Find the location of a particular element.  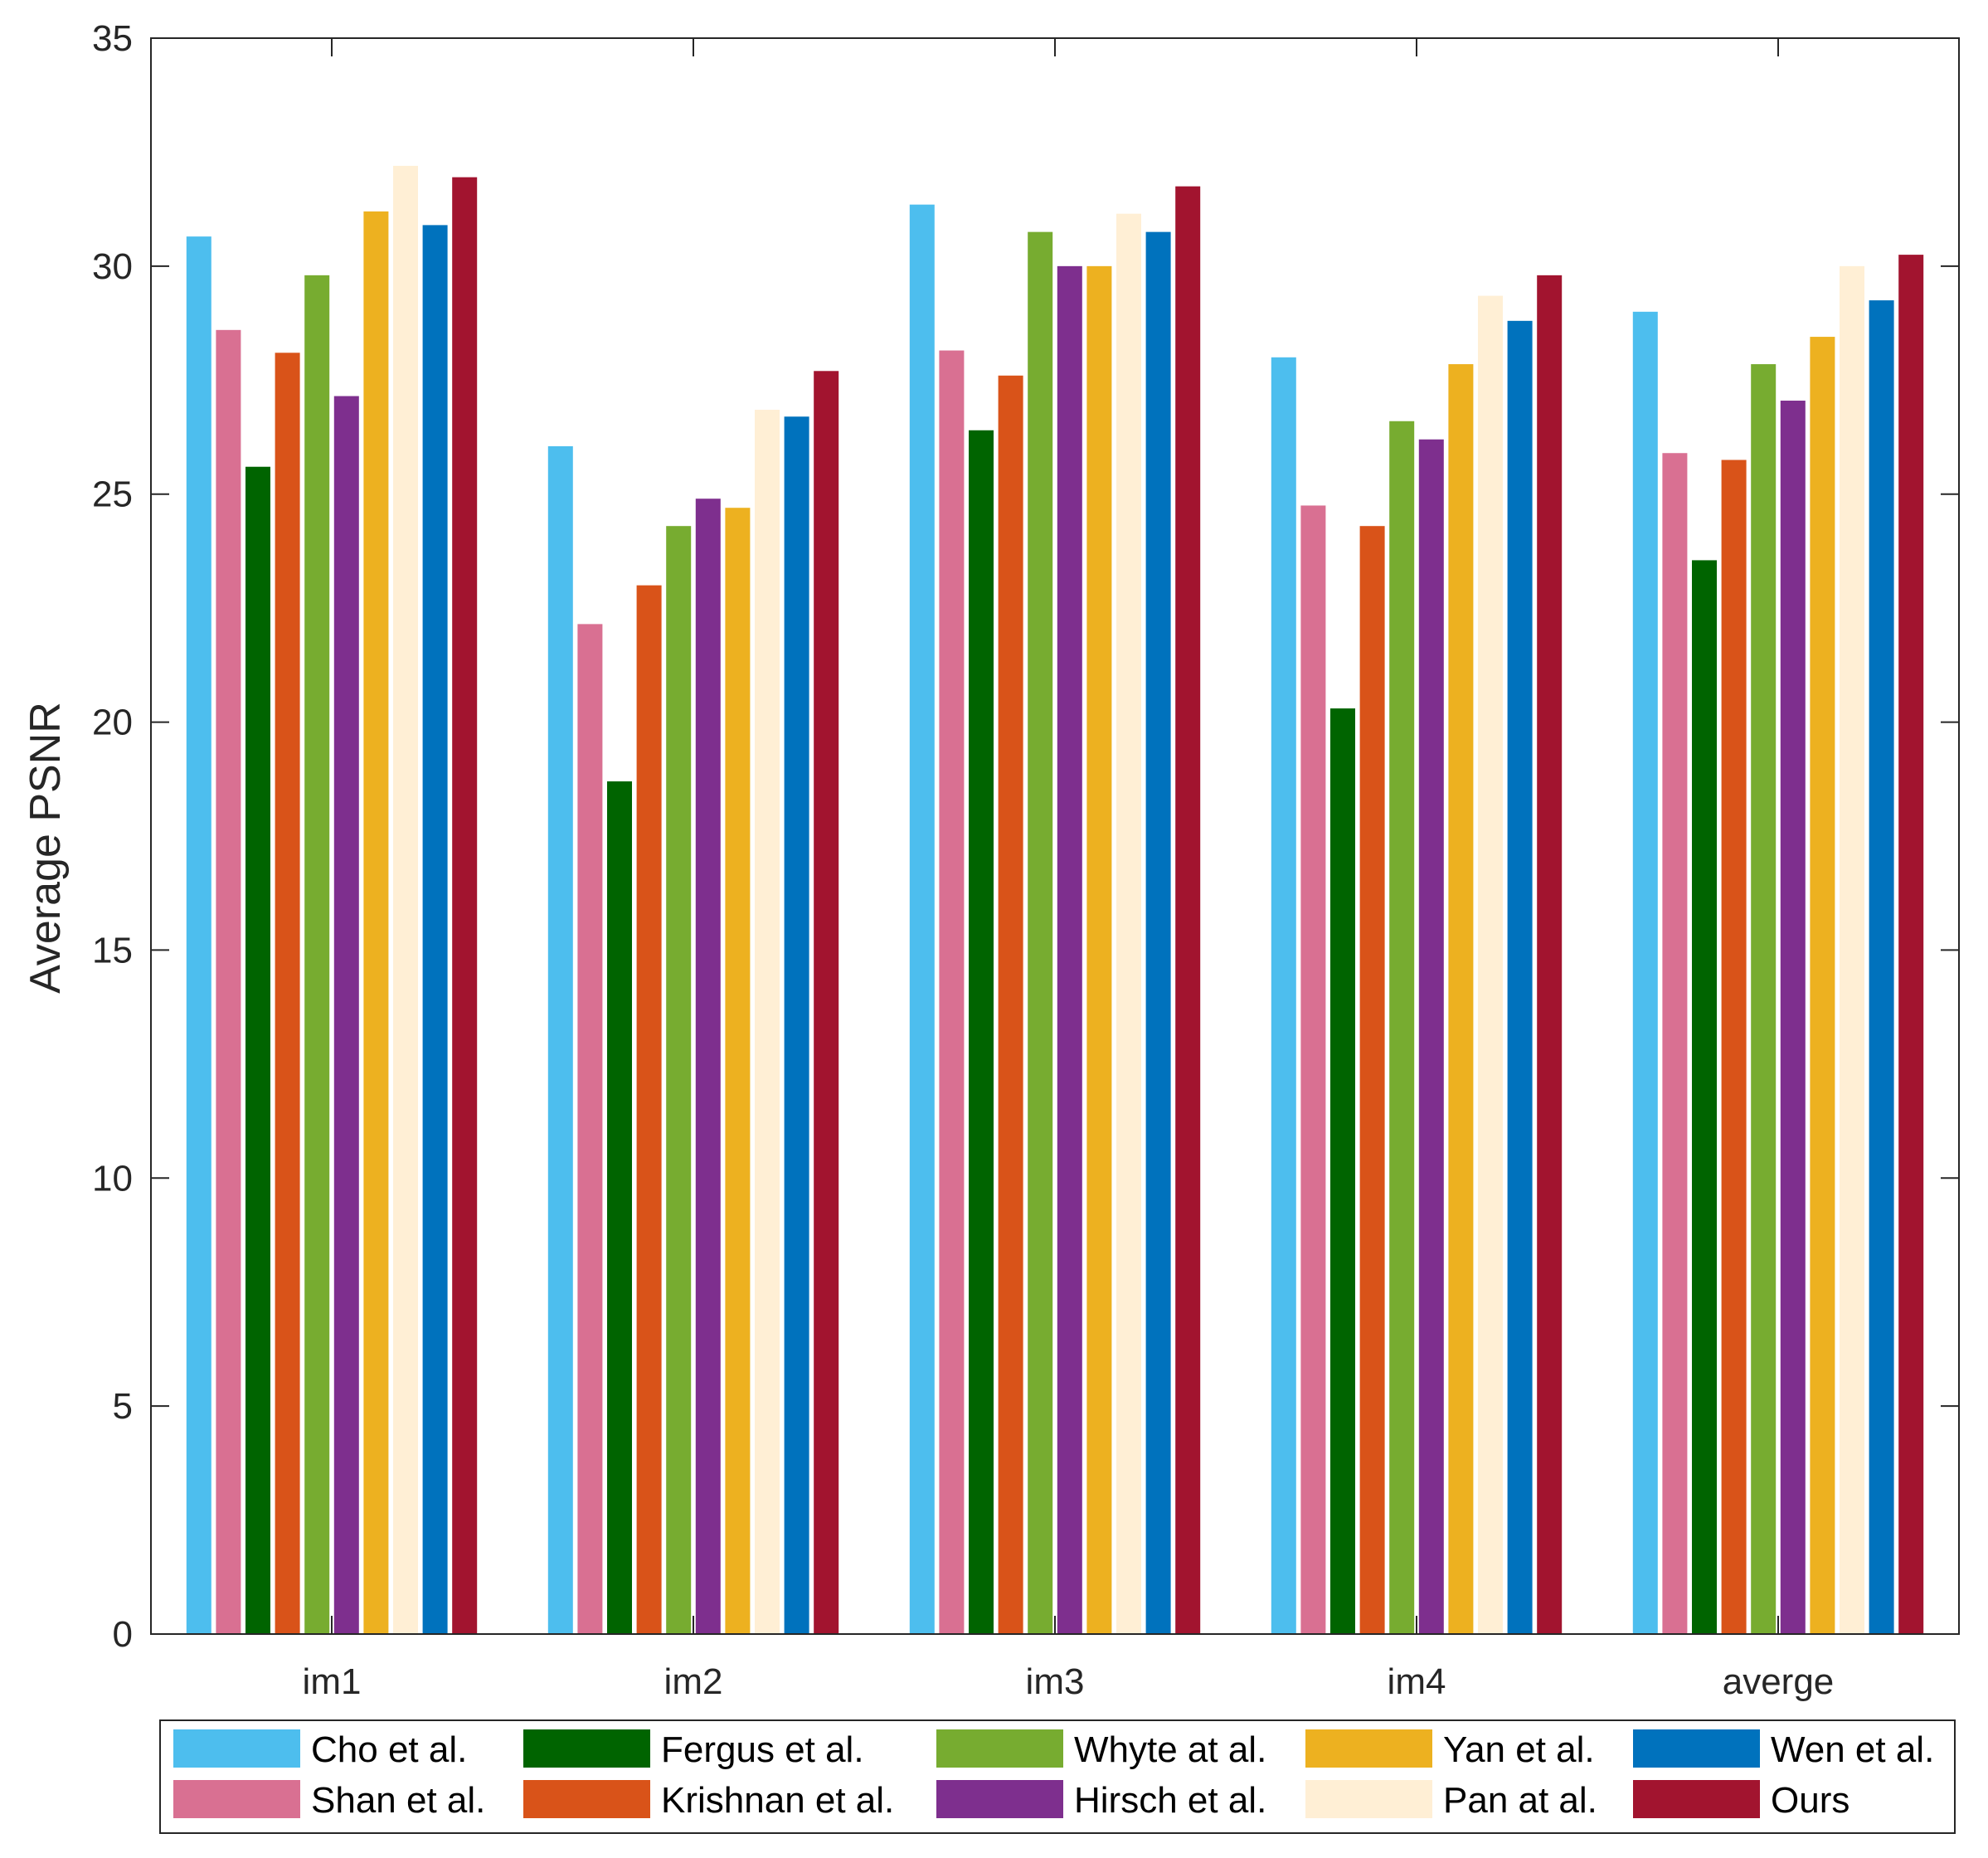

bar-averge-krishnan-et-al is located at coordinates (1734, 1047).